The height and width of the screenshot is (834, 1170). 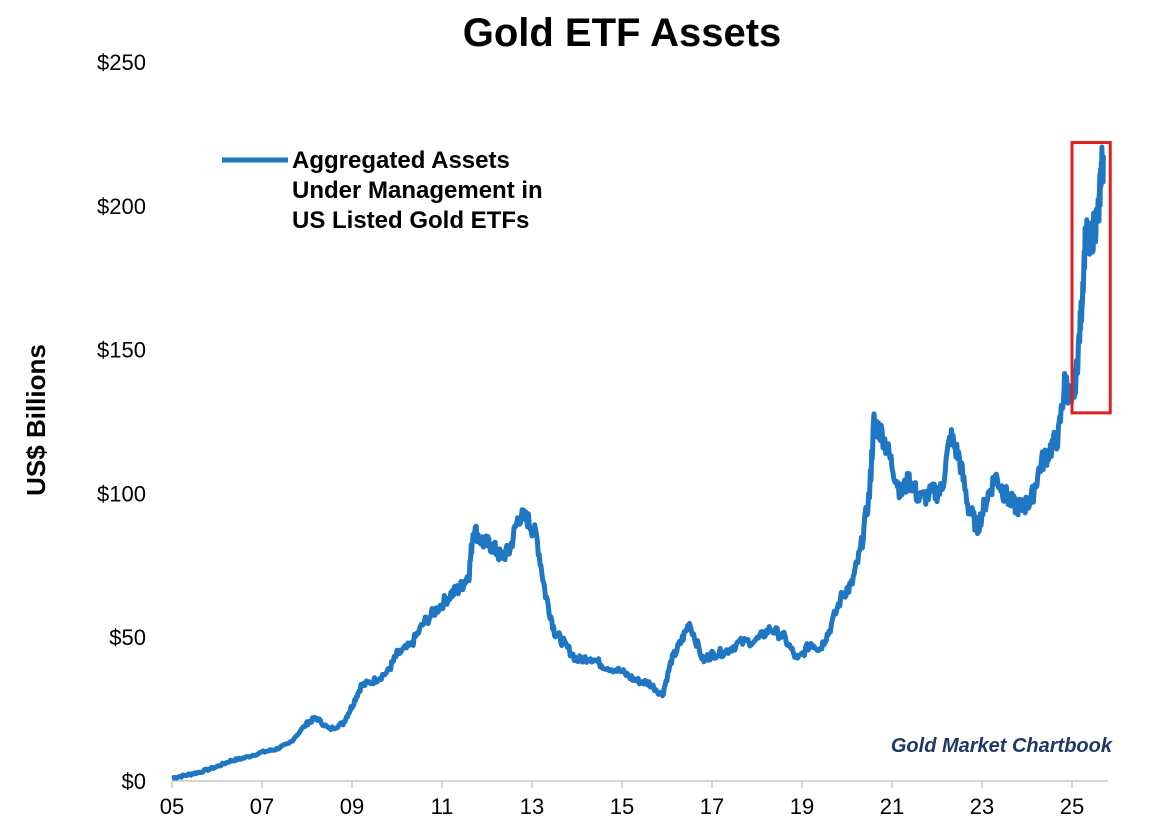 What do you see at coordinates (401, 160) in the screenshot?
I see `legend-label-line: Aggregated Assets` at bounding box center [401, 160].